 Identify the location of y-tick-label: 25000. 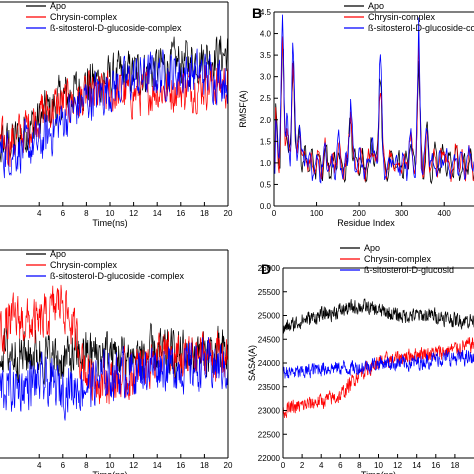
(269, 316).